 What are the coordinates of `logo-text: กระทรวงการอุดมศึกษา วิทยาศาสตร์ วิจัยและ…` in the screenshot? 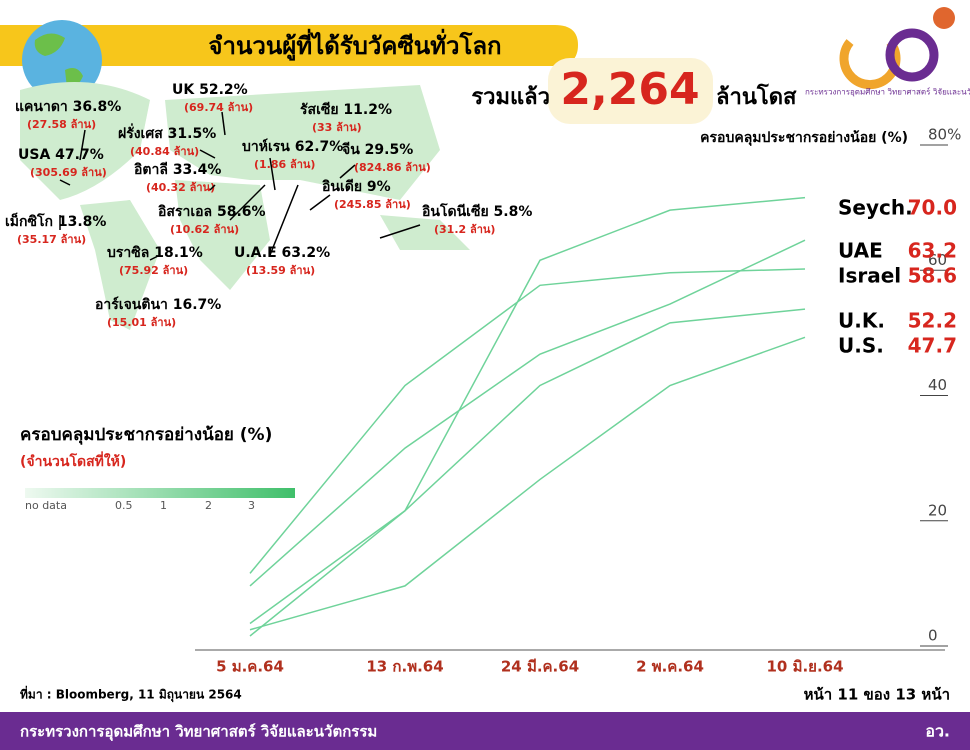 It's located at (887, 92).